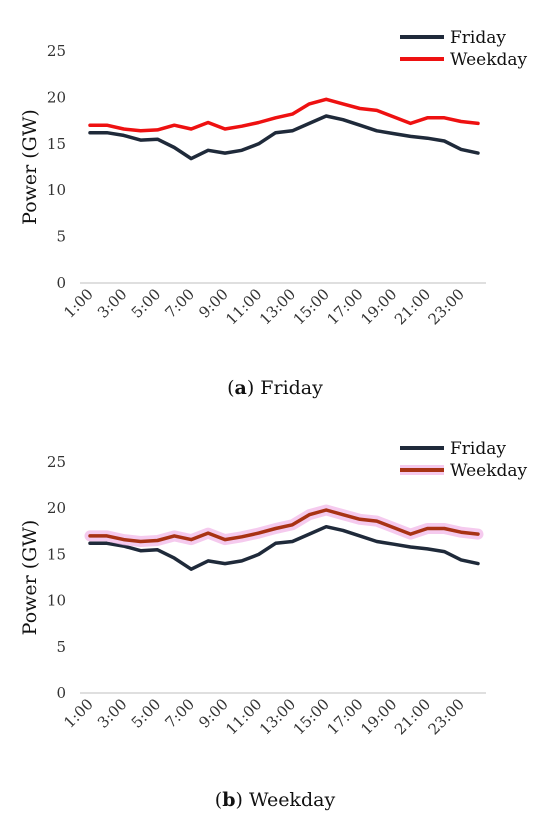  What do you see at coordinates (291, 388) in the screenshot?
I see `caption-a-text: Friday` at bounding box center [291, 388].